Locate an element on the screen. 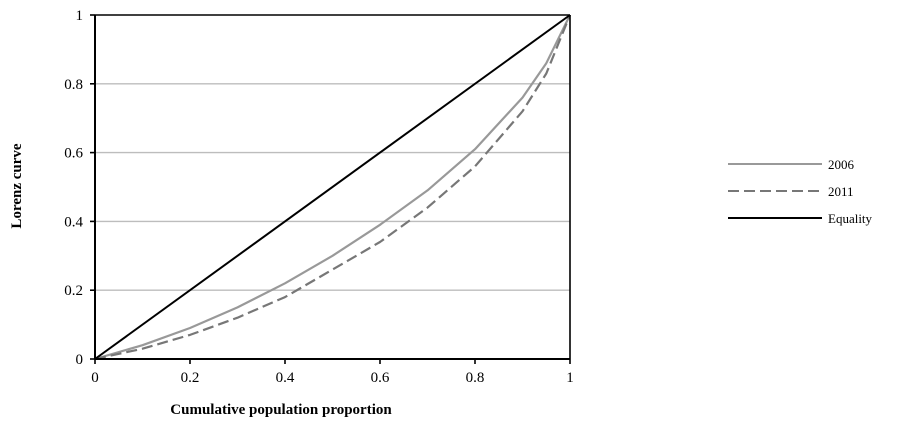  y-tick-label: 1 is located at coordinates (80, 16).